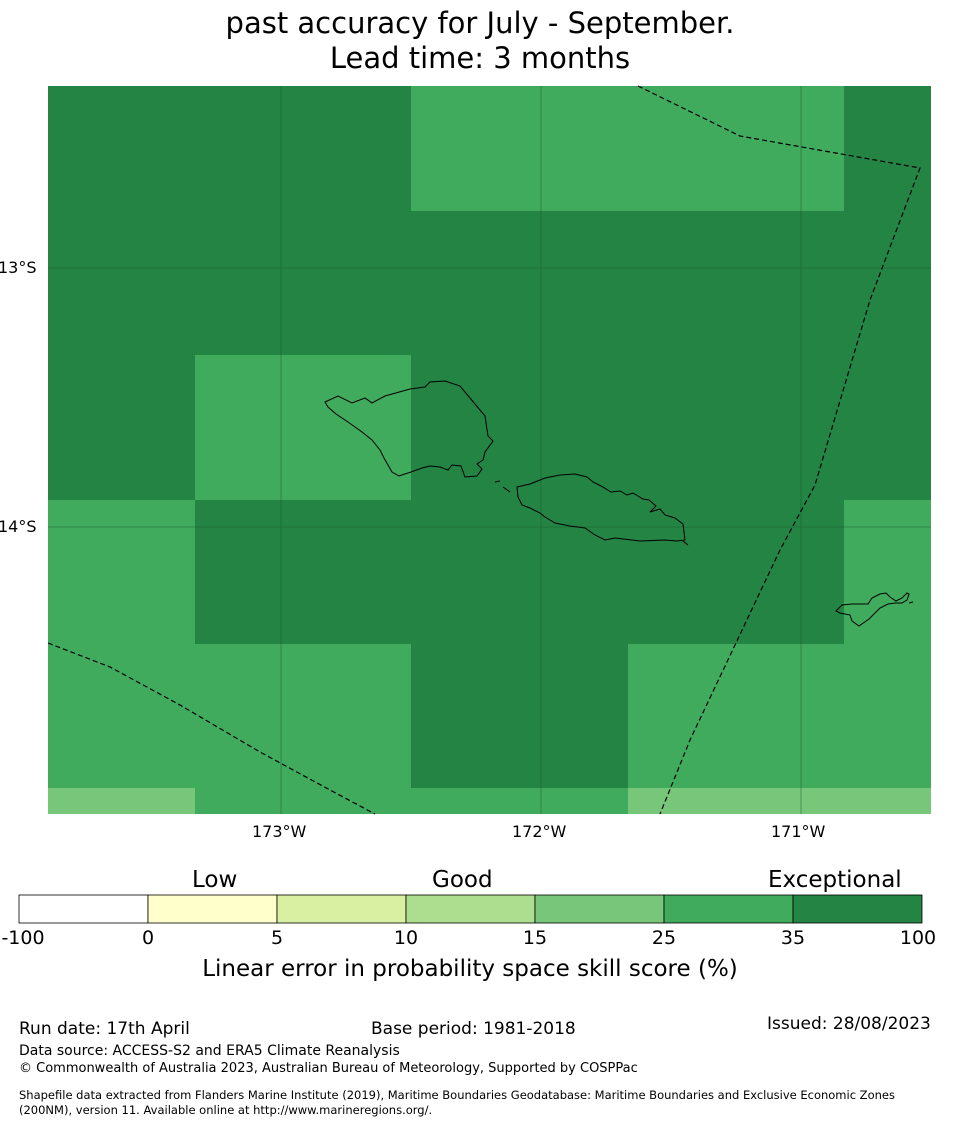 Image resolution: width=960 pixels, height=1125 pixels. I want to click on colorbar-tick: 100, so click(918, 938).